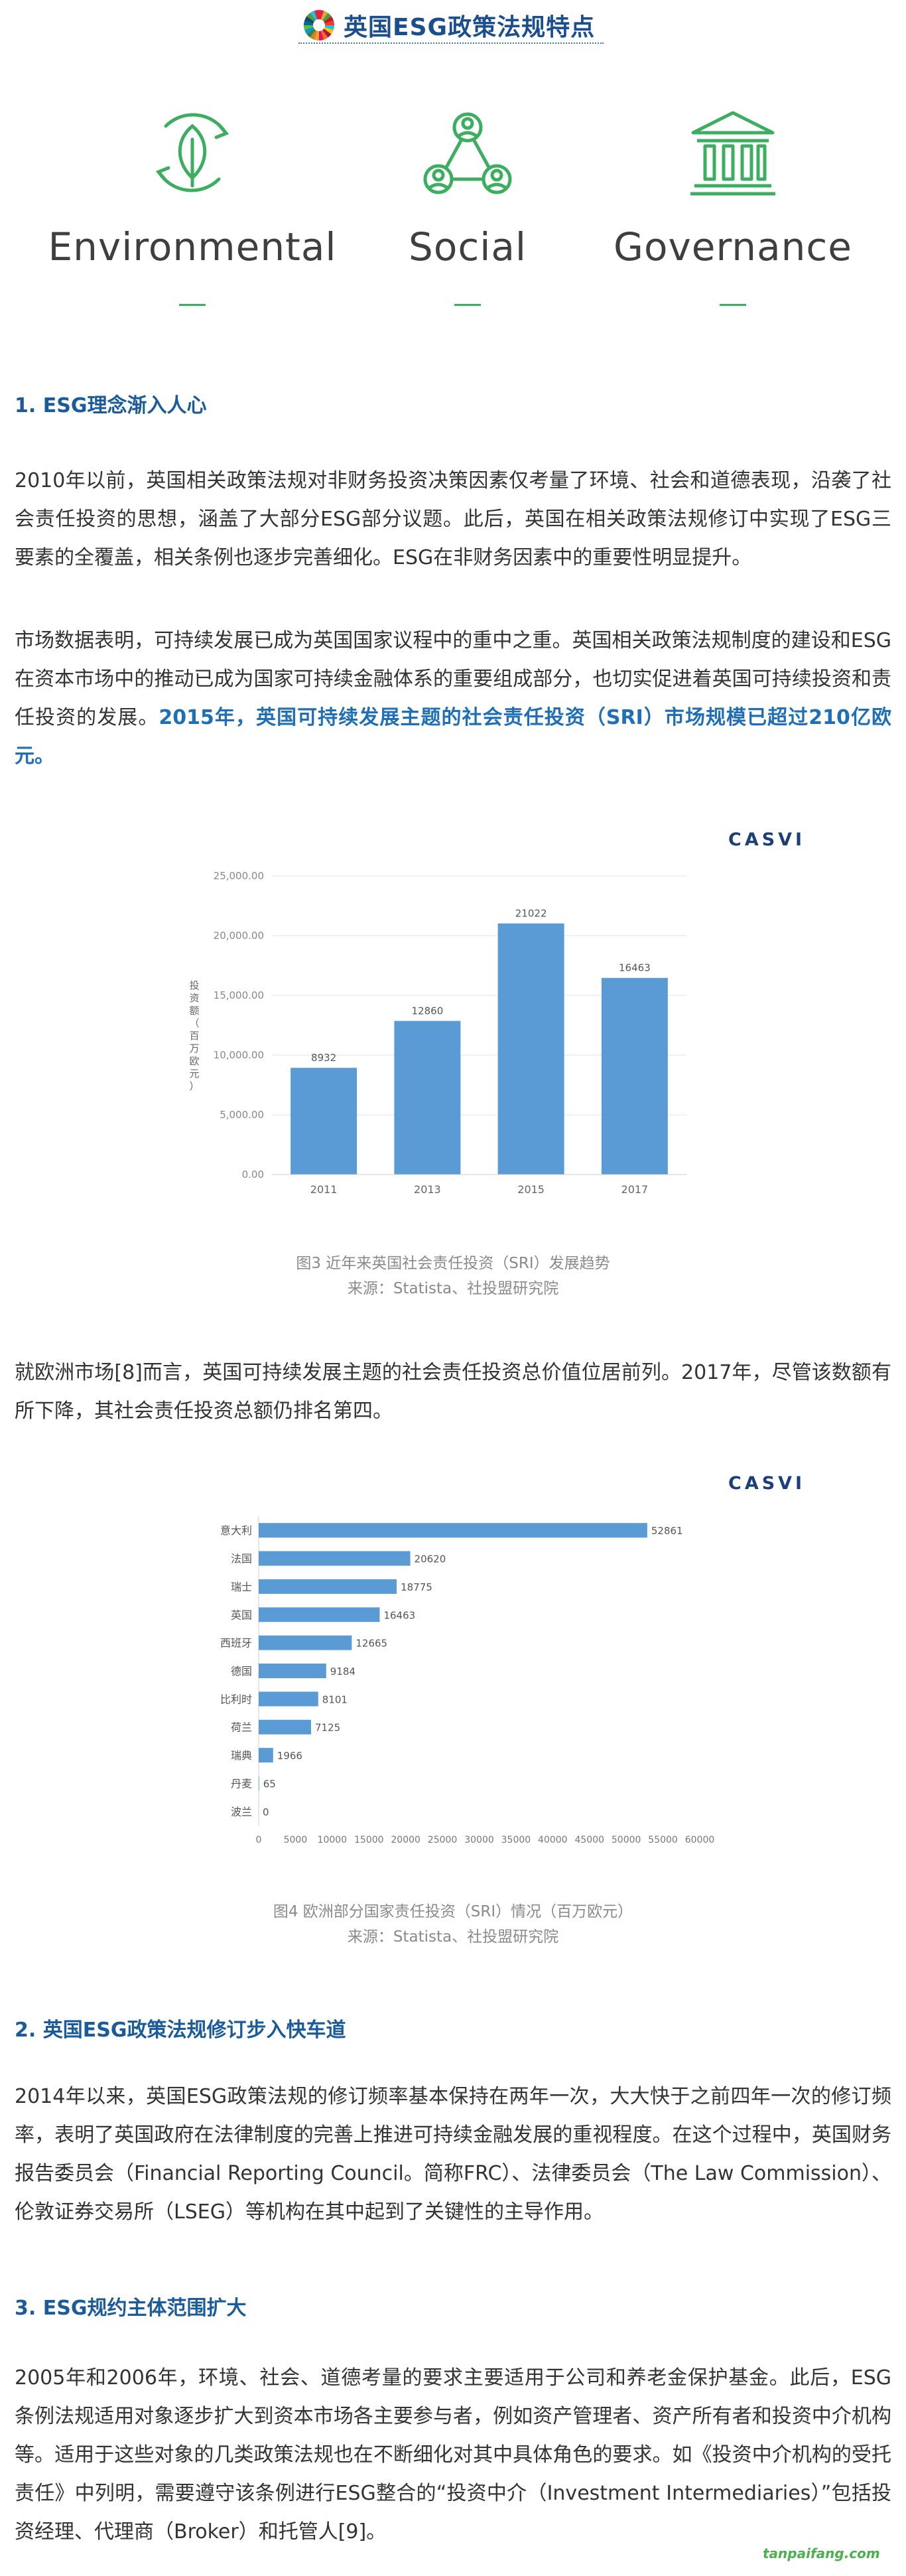 This screenshot has height=2576, width=906. What do you see at coordinates (242, 1587) in the screenshot?
I see `category-label: 瑞士` at bounding box center [242, 1587].